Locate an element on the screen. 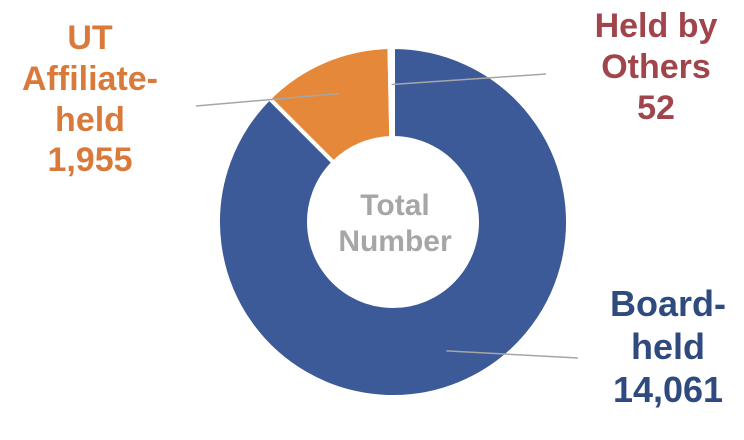 This screenshot has width=744, height=440. label-value: 14,061 is located at coordinates (668, 390).